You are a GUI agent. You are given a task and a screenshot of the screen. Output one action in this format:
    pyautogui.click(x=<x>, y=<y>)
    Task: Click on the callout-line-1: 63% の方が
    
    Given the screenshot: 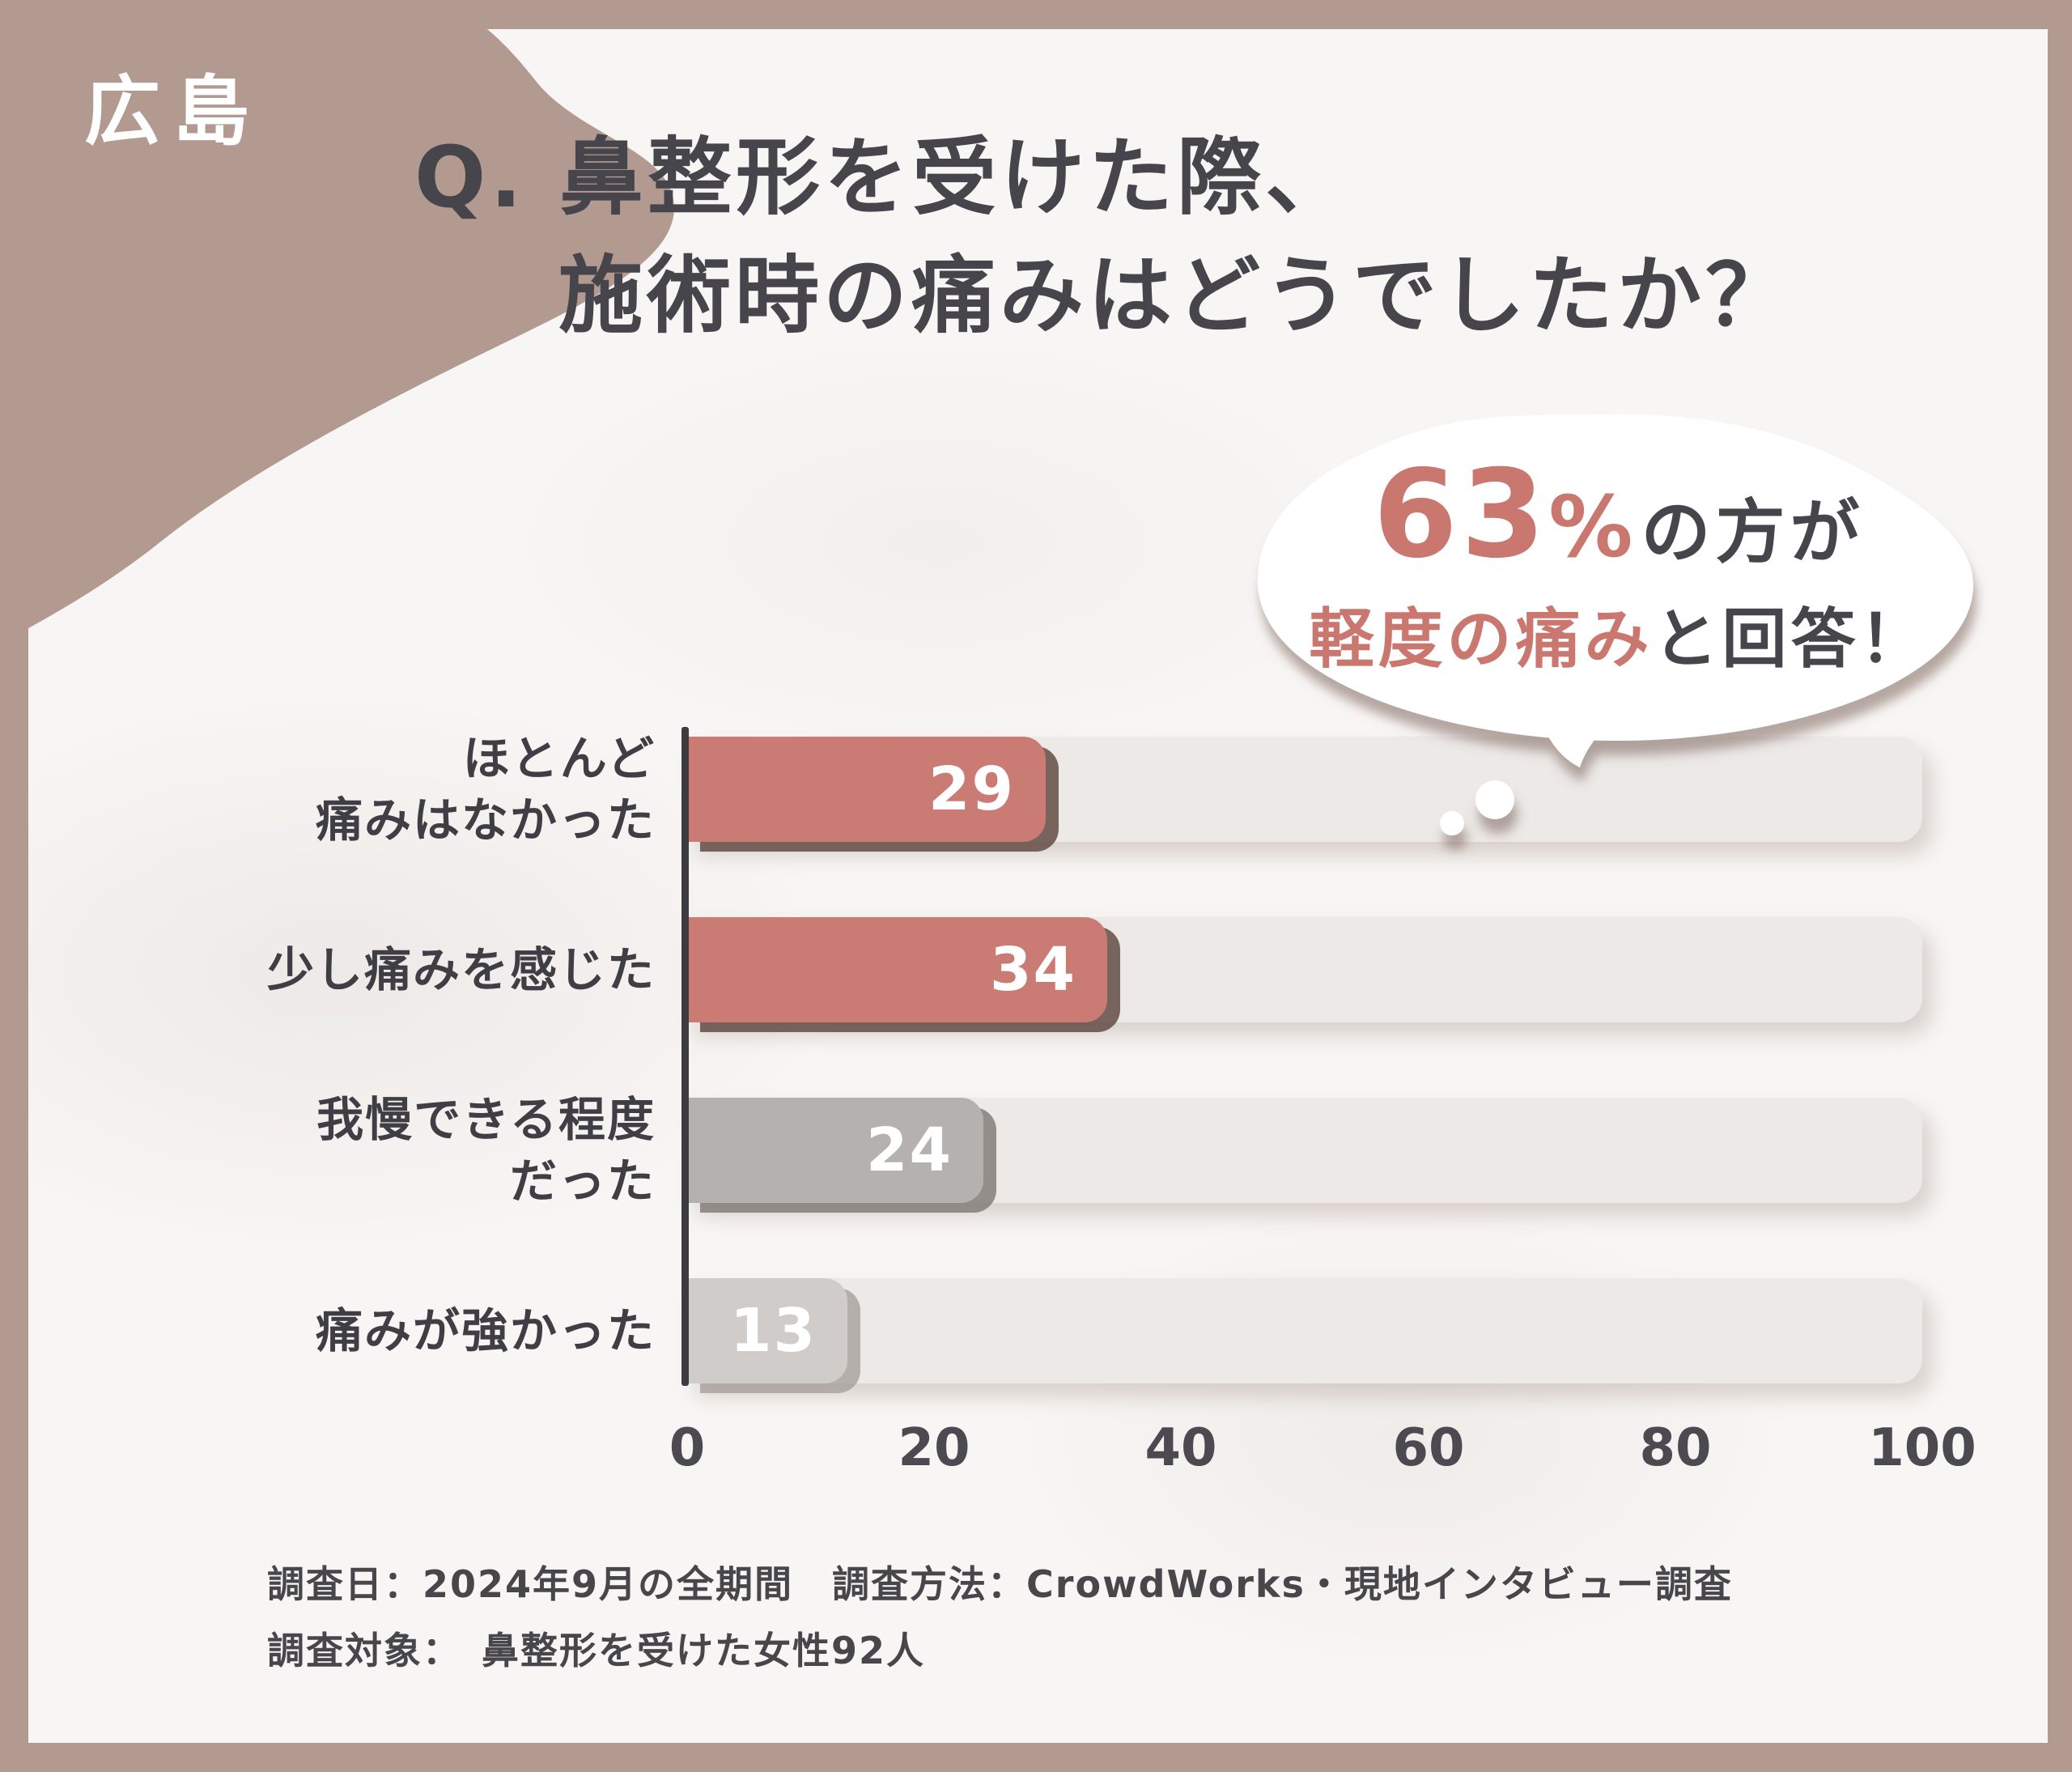 What is the action you would take?
    pyautogui.click(x=1618, y=488)
    